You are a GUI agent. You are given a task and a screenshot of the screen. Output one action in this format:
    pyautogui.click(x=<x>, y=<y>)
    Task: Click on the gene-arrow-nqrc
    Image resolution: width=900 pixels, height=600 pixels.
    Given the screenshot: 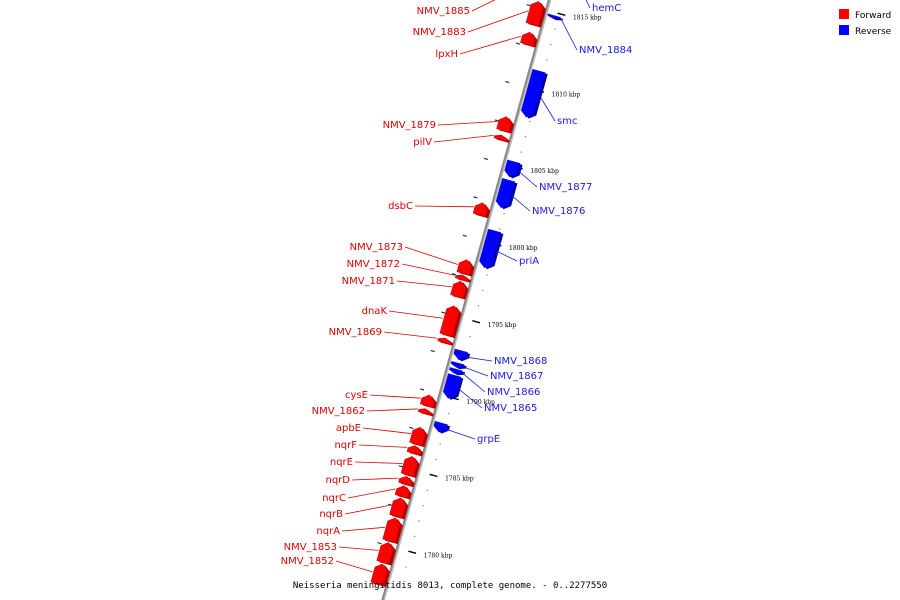 What is the action you would take?
    pyautogui.click(x=402, y=492)
    